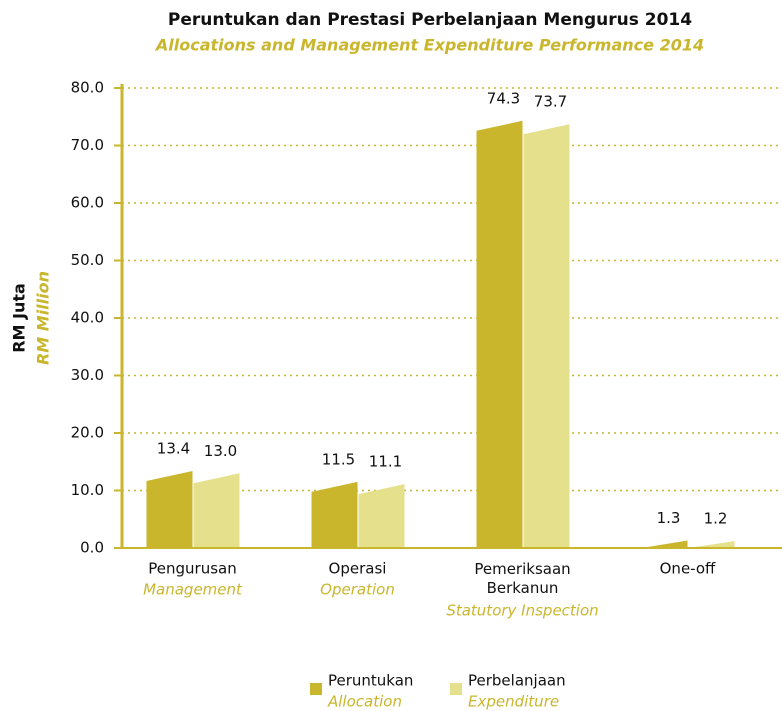 The image size is (782, 711). What do you see at coordinates (503, 98) in the screenshot?
I see `value-label: 74.3` at bounding box center [503, 98].